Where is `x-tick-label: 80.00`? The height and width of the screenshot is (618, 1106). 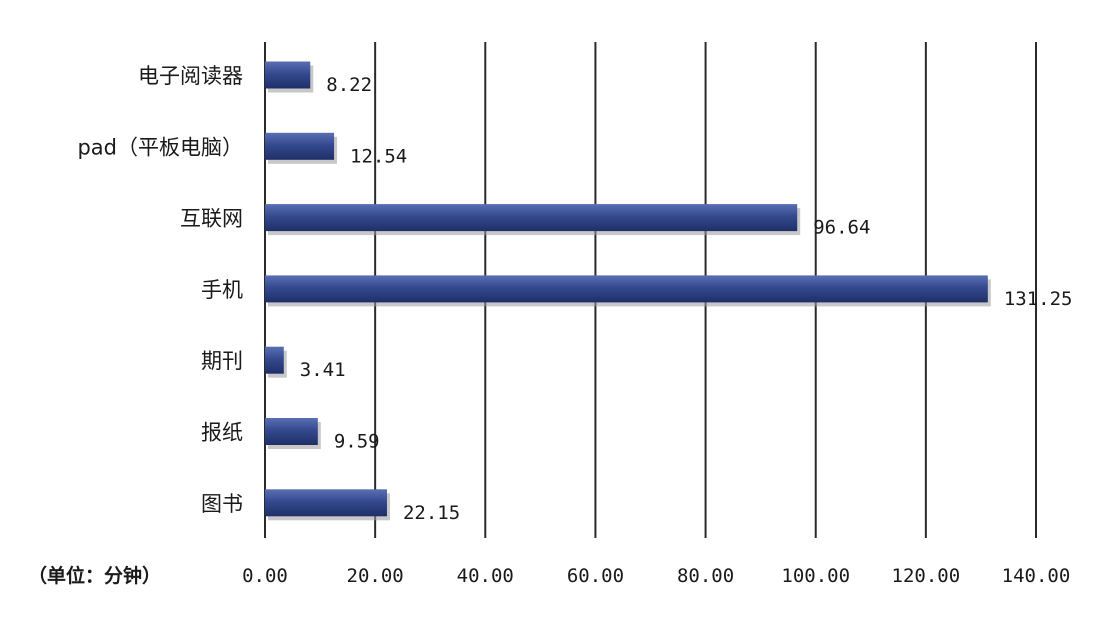 x-tick-label: 80.00 is located at coordinates (705, 576).